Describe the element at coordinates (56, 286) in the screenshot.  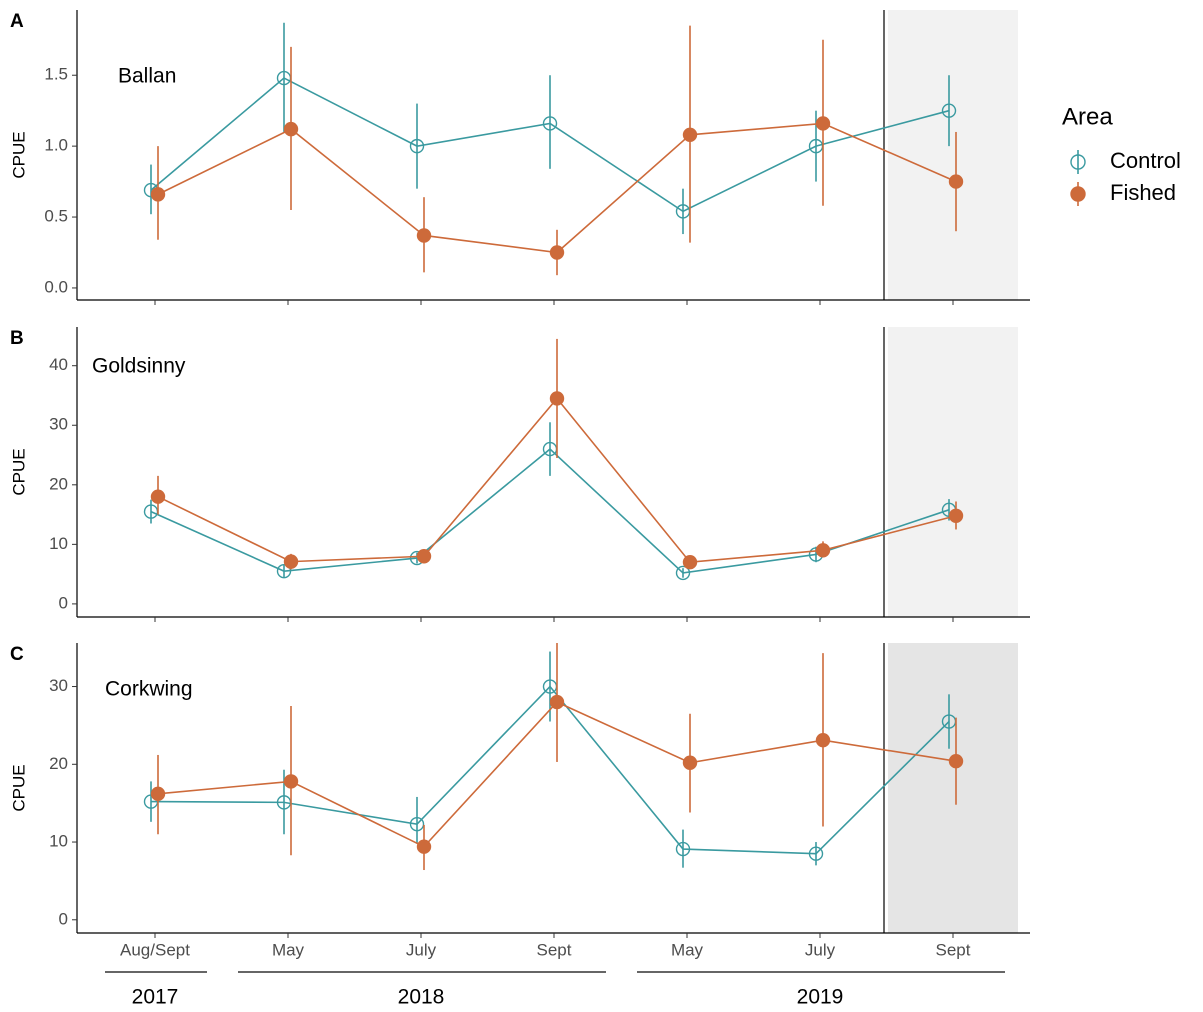
I see `y-tick-label: 0.0` at that location.